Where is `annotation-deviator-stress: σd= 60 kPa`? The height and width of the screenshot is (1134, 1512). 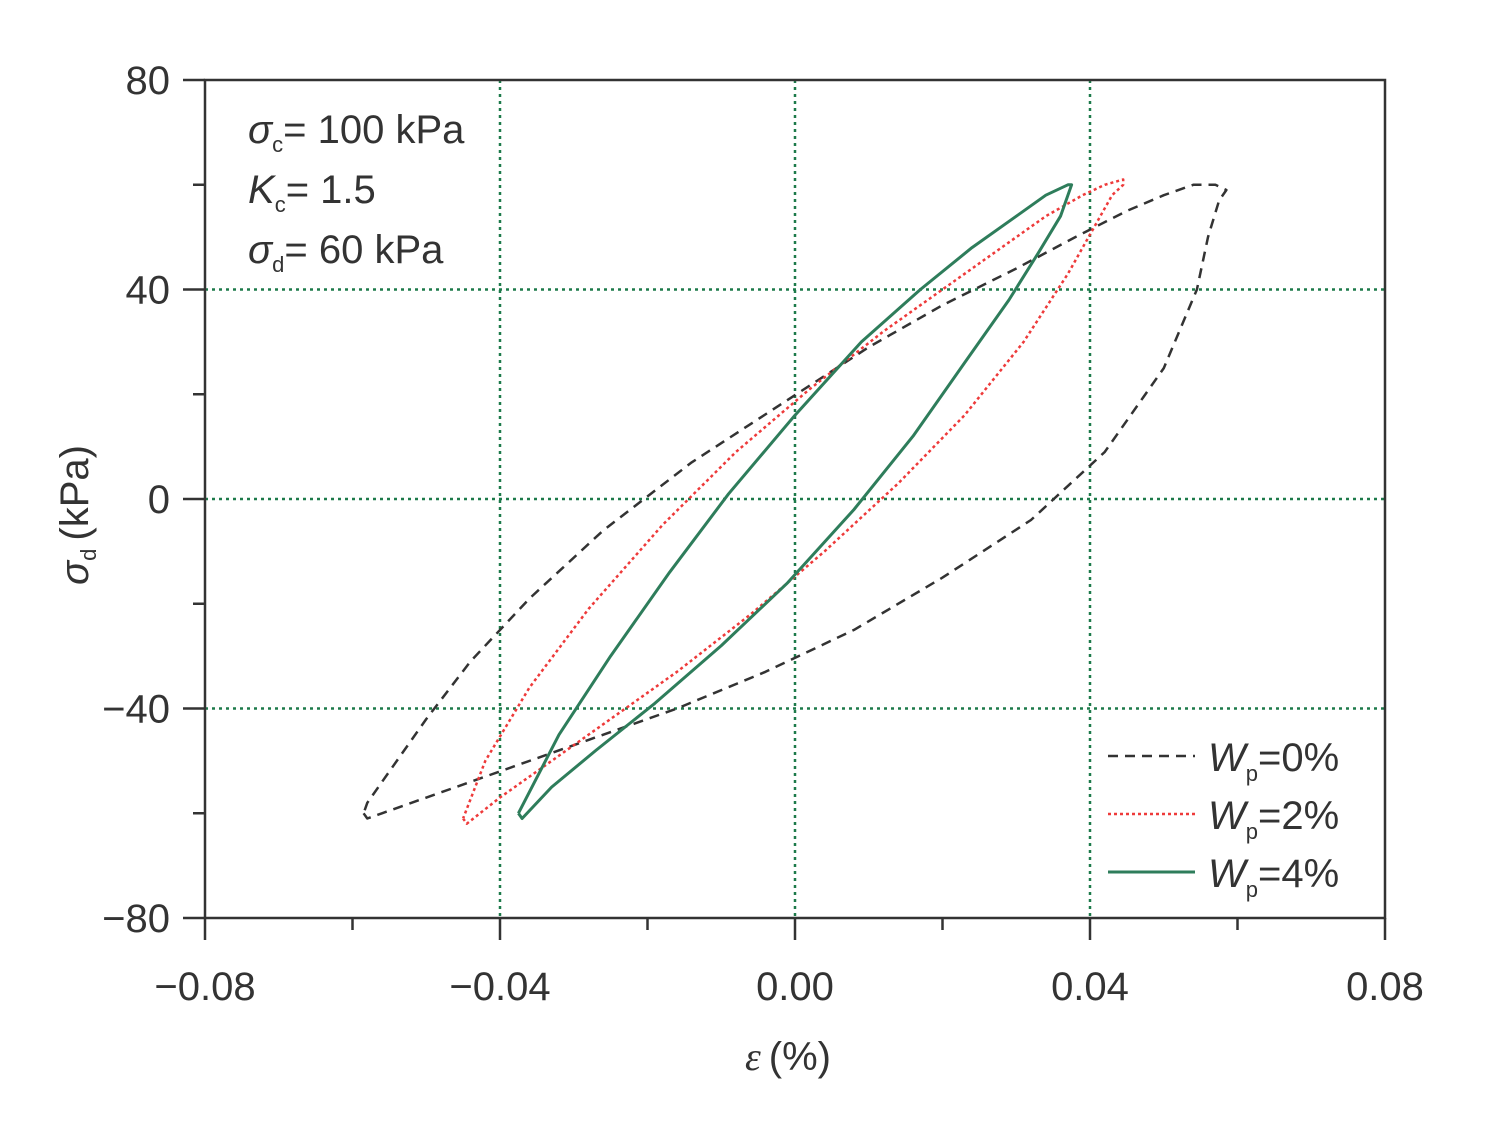 annotation-deviator-stress: σd= 60 kPa is located at coordinates (346, 252).